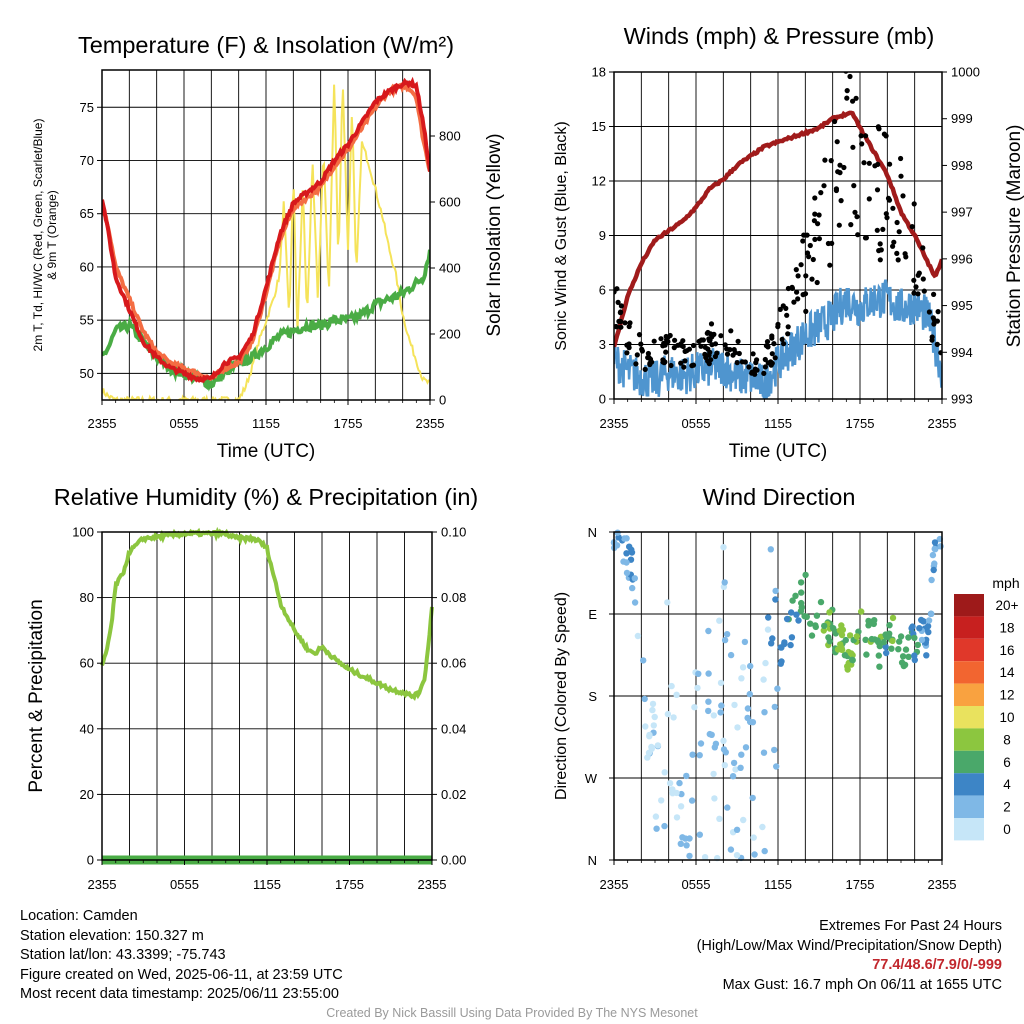  What do you see at coordinates (450, 136) in the screenshot?
I see `y2-tick-label: 800` at bounding box center [450, 136].